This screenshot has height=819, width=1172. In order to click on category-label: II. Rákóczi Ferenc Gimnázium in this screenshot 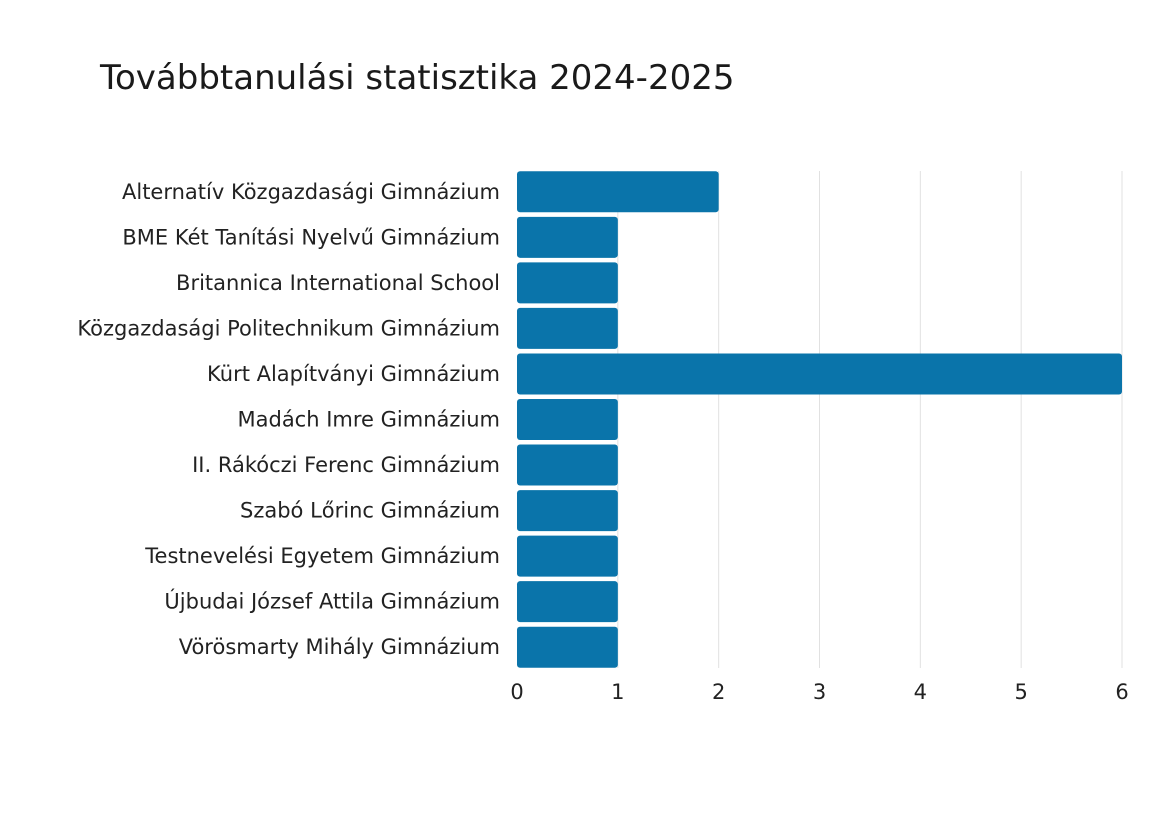, I will do `click(346, 465)`.